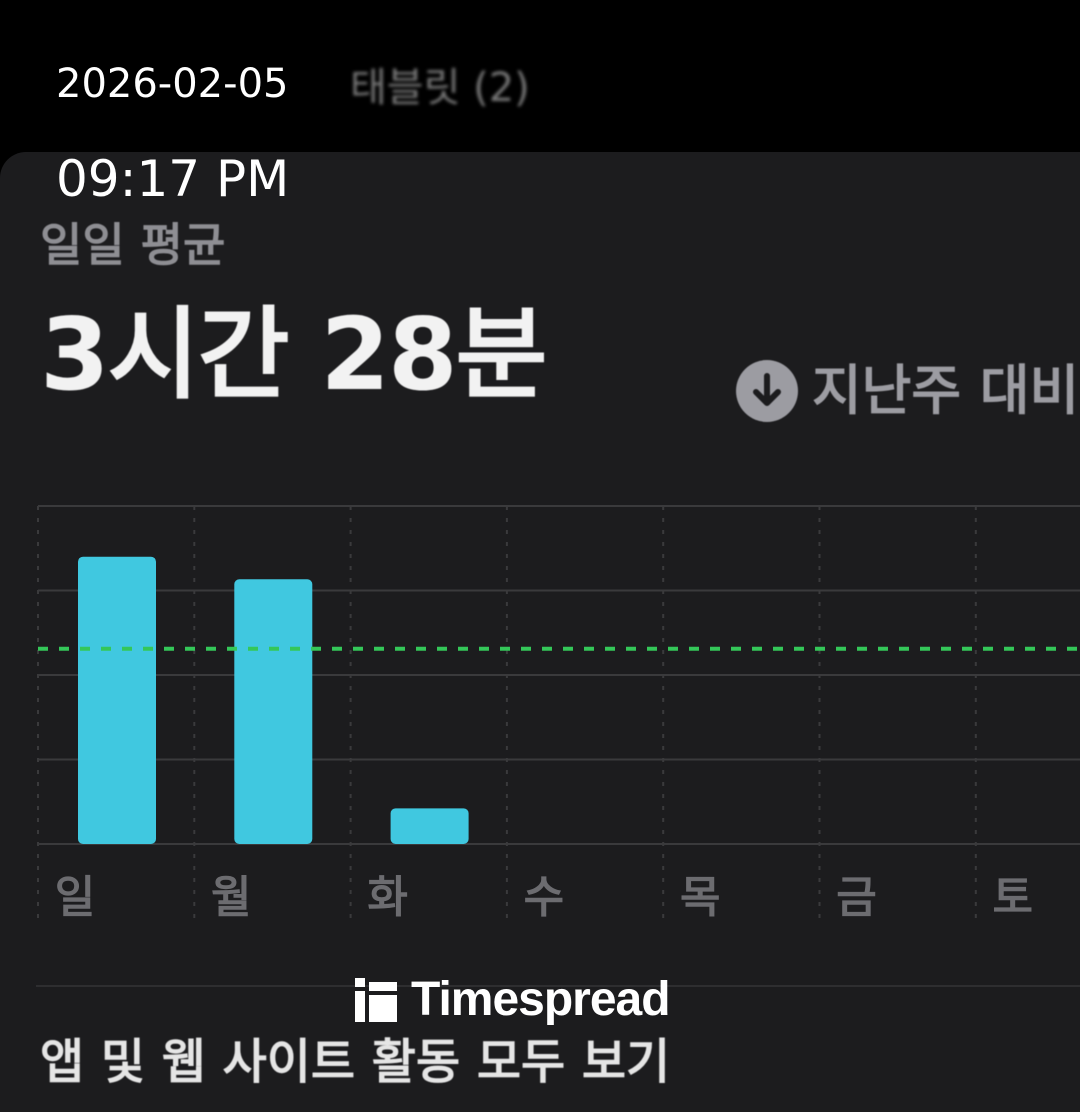 Image resolution: width=1080 pixels, height=1112 pixels. Describe the element at coordinates (172, 84) in the screenshot. I see `timestamp-date: 2026-02-05` at that location.